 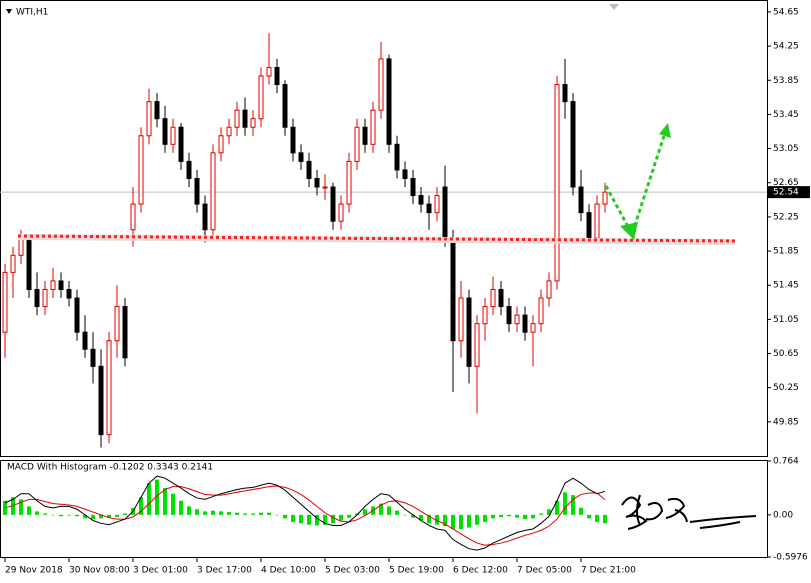 I want to click on y-tick-label: -0.5976, so click(x=790, y=558).